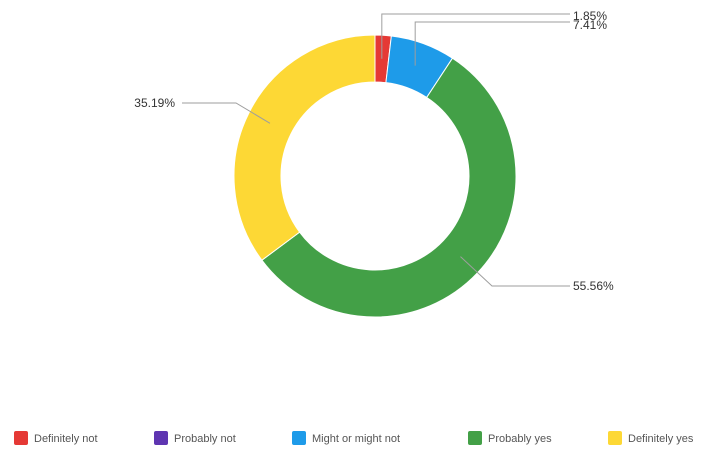 Image resolution: width=720 pixels, height=463 pixels. I want to click on data-label-might-or-might-not: 7.41%, so click(590, 25).